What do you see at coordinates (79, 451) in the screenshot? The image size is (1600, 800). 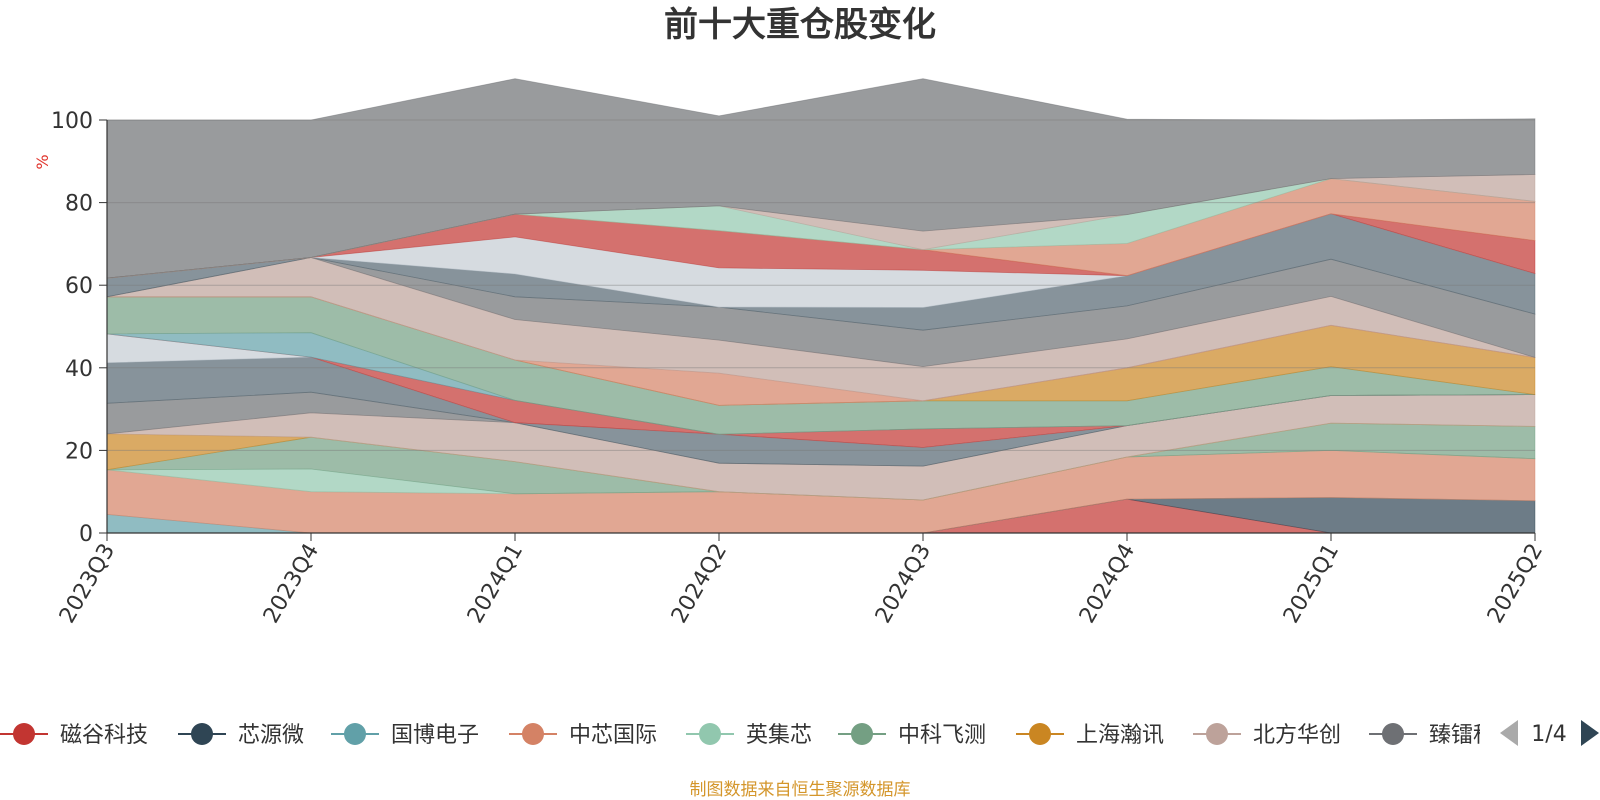 I see `y-tick-label: 20` at bounding box center [79, 451].